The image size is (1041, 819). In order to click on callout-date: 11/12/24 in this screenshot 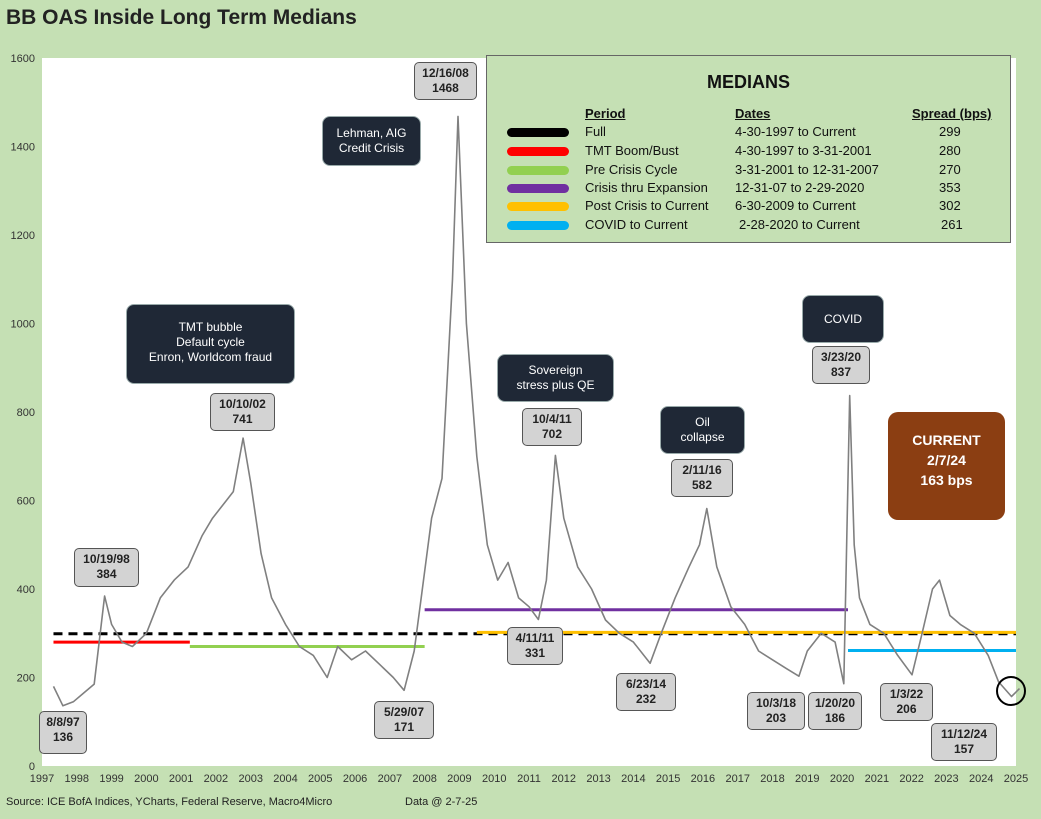, I will do `click(964, 734)`.